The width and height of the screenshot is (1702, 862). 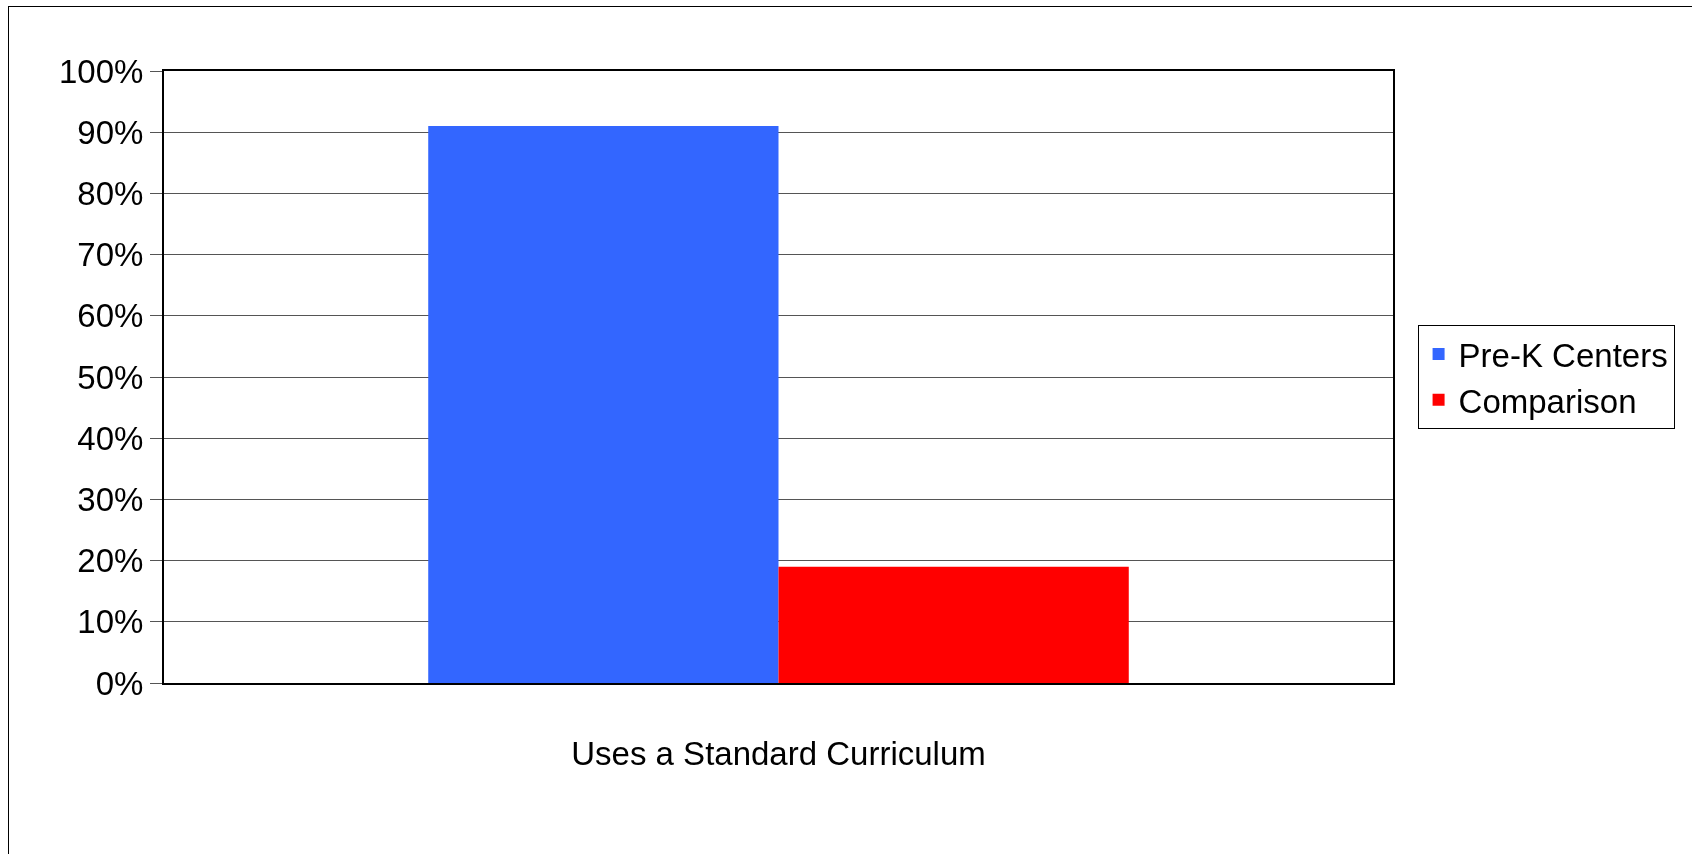 I want to click on y-tick-label: 70%, so click(x=110, y=255).